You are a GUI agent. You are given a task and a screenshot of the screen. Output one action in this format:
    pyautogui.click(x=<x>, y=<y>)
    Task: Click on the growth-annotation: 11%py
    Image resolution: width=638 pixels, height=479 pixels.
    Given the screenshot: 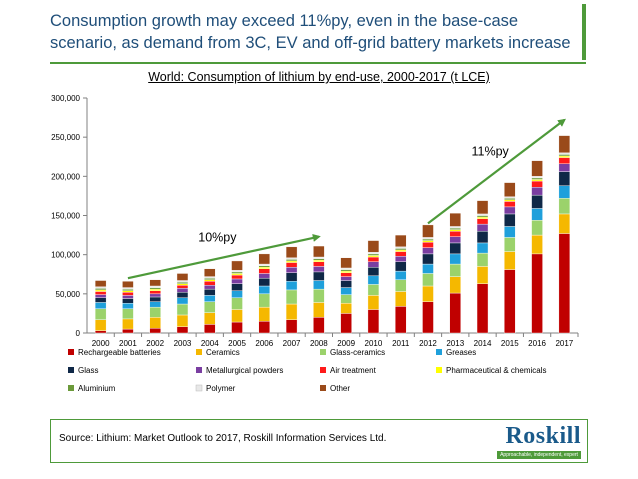 What is the action you would take?
    pyautogui.click(x=491, y=152)
    